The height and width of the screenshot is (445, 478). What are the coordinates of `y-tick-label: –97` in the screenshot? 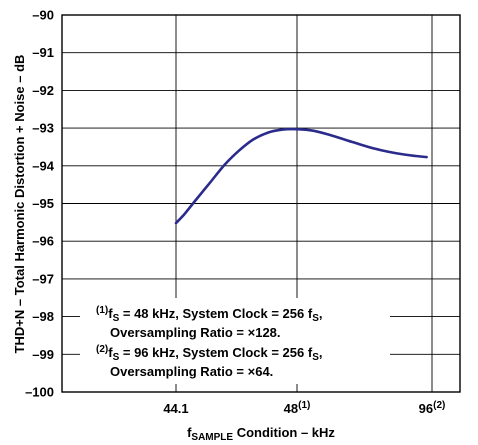 It's located at (43, 278).